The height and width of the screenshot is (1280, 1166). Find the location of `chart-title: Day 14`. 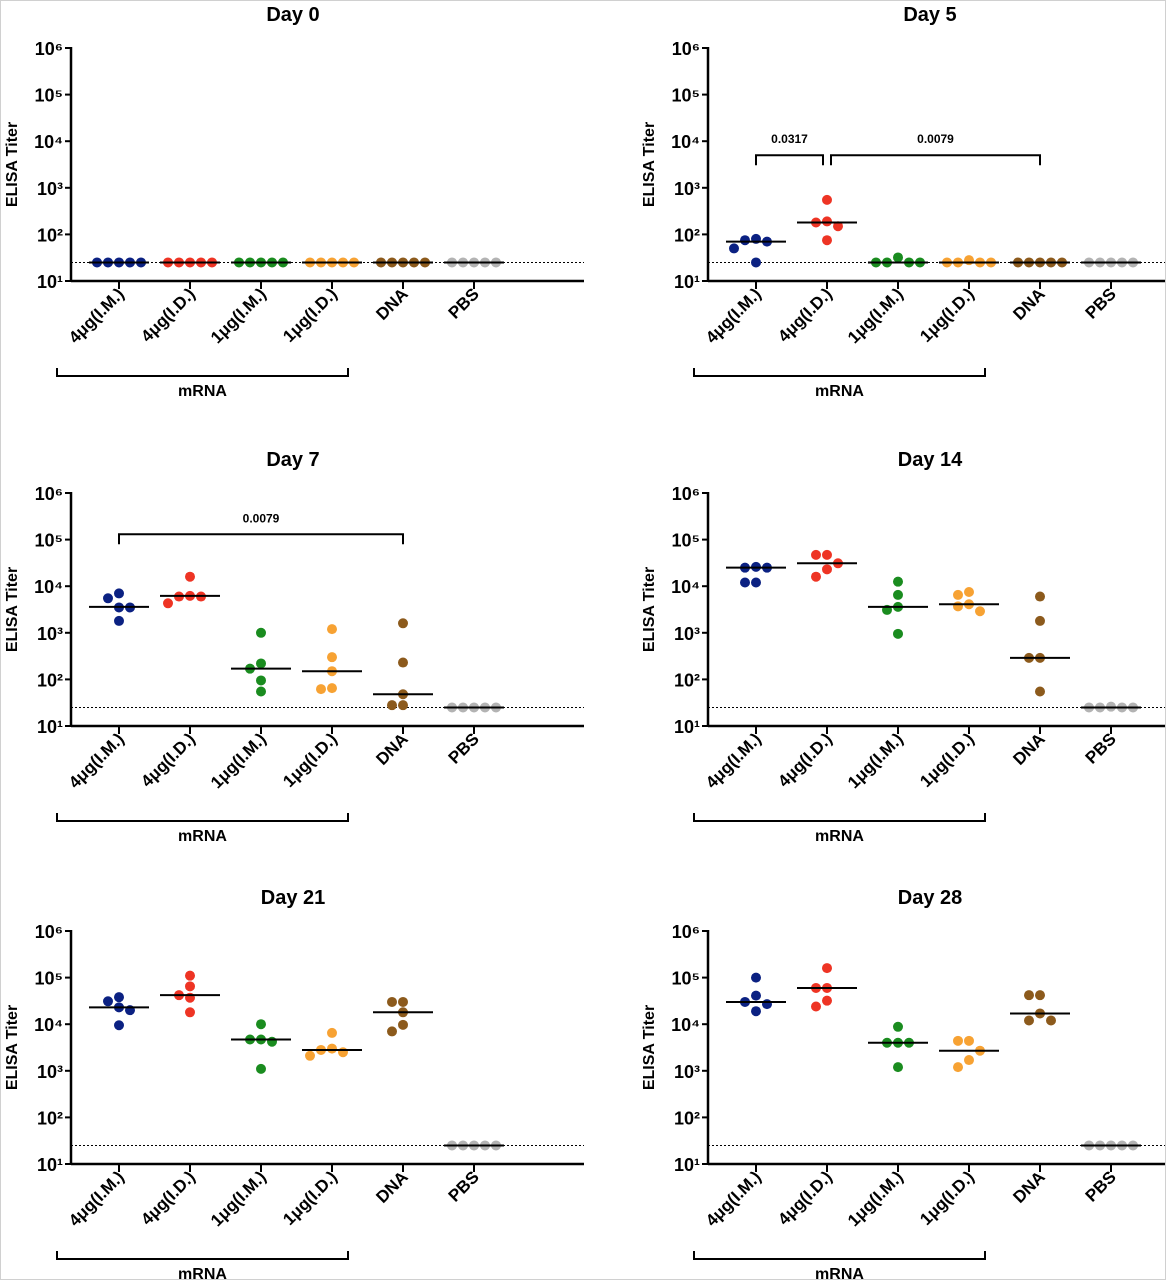

chart-title: Day 14 is located at coordinates (930, 460).